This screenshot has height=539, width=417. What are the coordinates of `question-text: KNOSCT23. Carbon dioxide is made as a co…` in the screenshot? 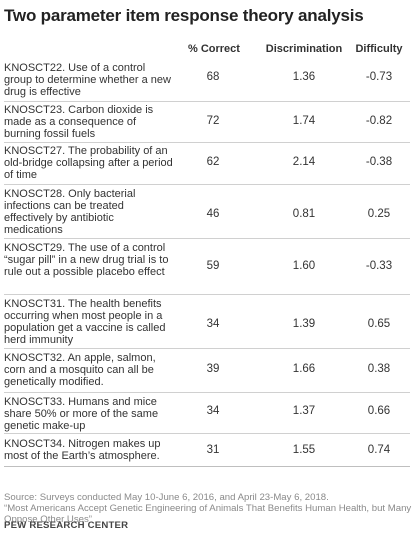 It's located at (79, 122).